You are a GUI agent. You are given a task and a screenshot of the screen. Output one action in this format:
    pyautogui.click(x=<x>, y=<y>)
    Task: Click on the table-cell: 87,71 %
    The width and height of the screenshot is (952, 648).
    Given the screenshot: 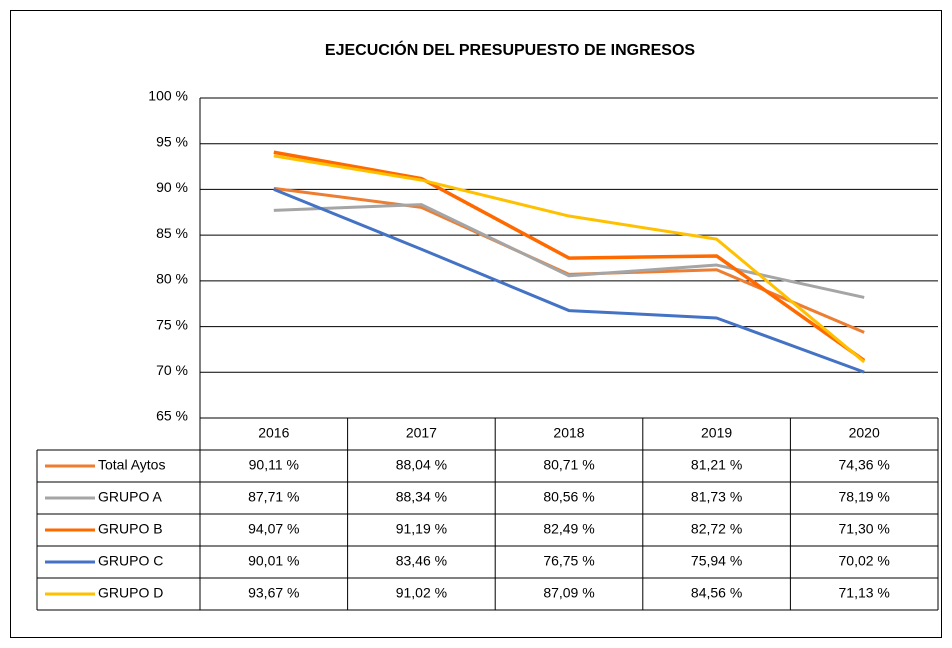 What is the action you would take?
    pyautogui.click(x=273, y=497)
    